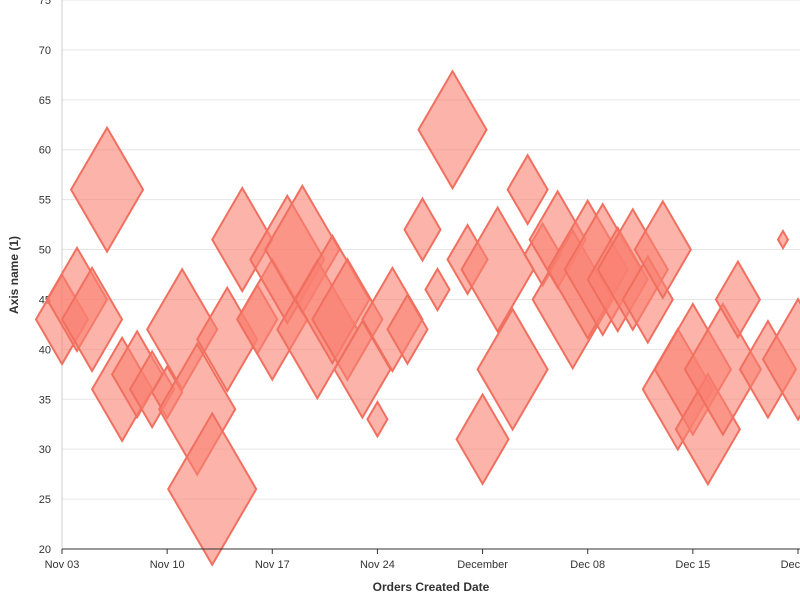 This screenshot has width=800, height=600. What do you see at coordinates (587, 565) in the screenshot?
I see `x-tick-label: Dec 08` at bounding box center [587, 565].